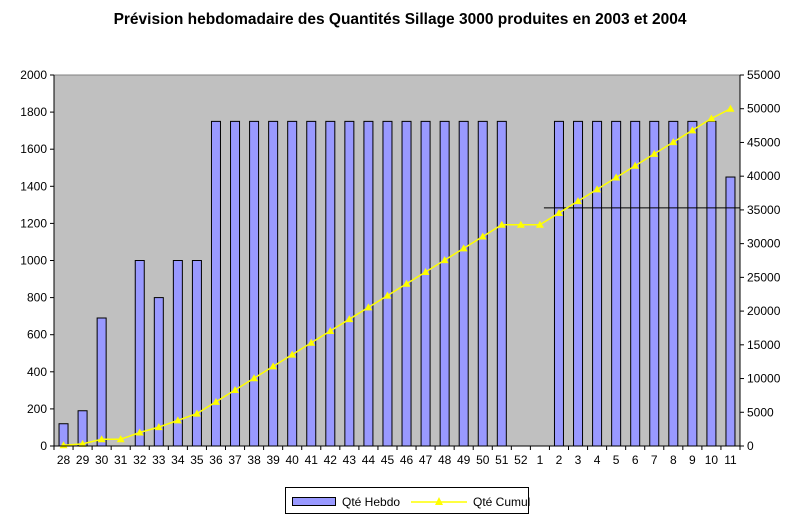 The height and width of the screenshot is (521, 800). What do you see at coordinates (692, 460) in the screenshot?
I see `x-tick-label: 9` at bounding box center [692, 460].